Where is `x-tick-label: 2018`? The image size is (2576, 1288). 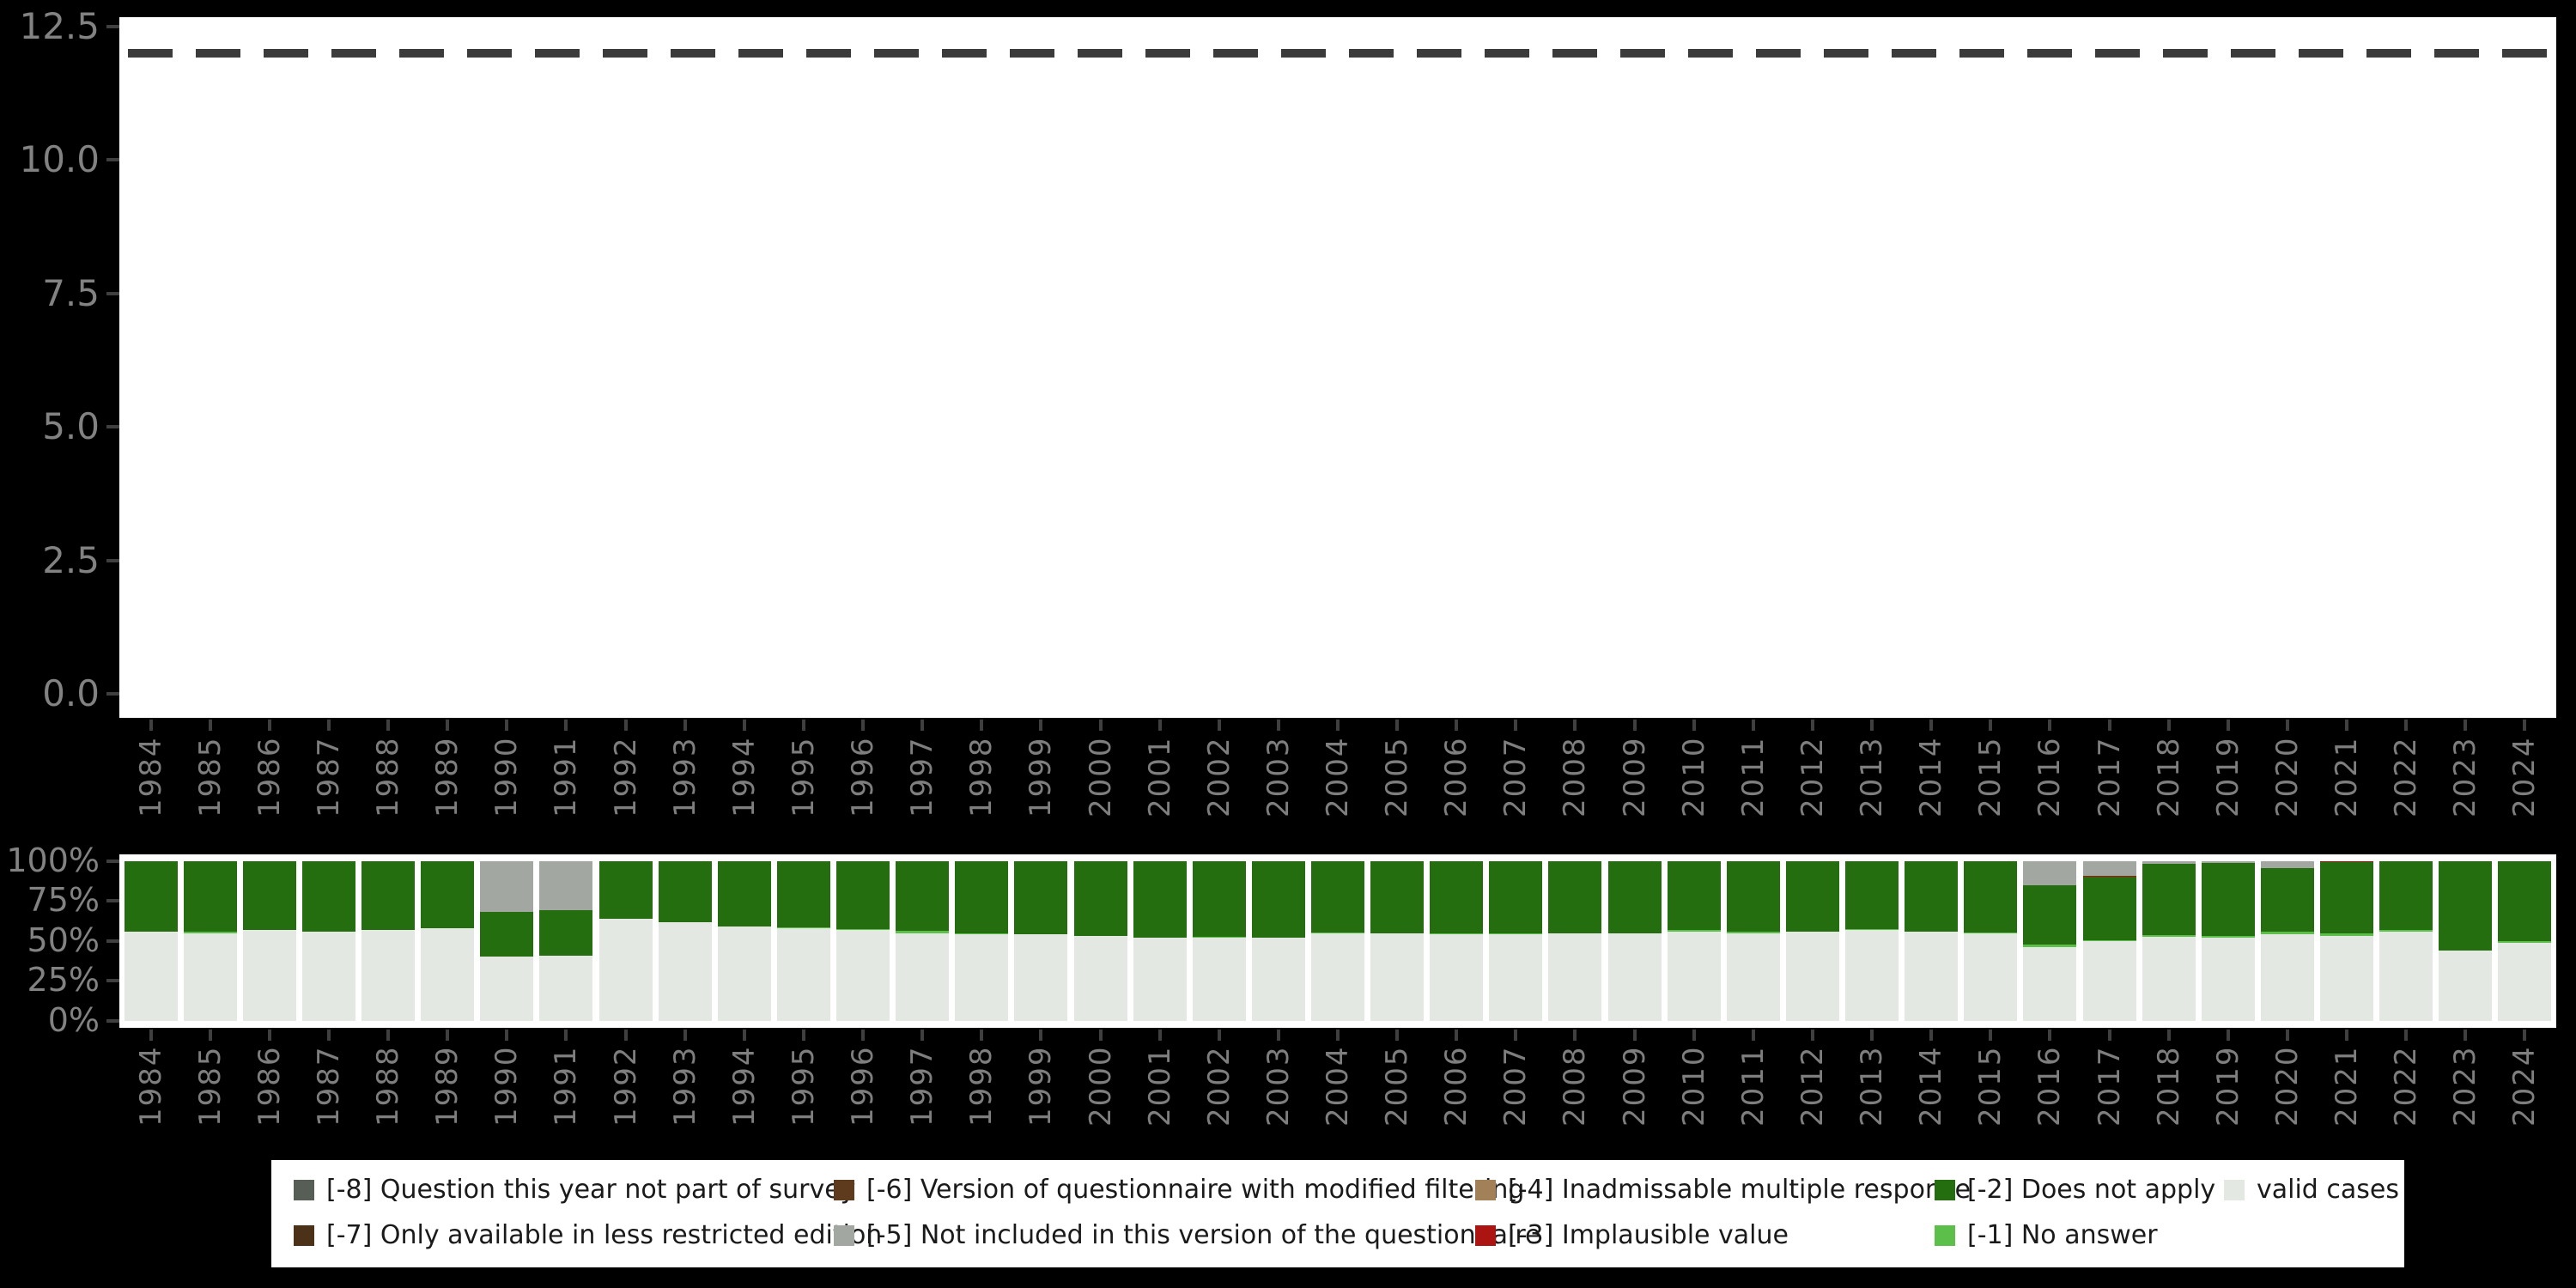
x-tick-label: 2018 is located at coordinates (2168, 777).